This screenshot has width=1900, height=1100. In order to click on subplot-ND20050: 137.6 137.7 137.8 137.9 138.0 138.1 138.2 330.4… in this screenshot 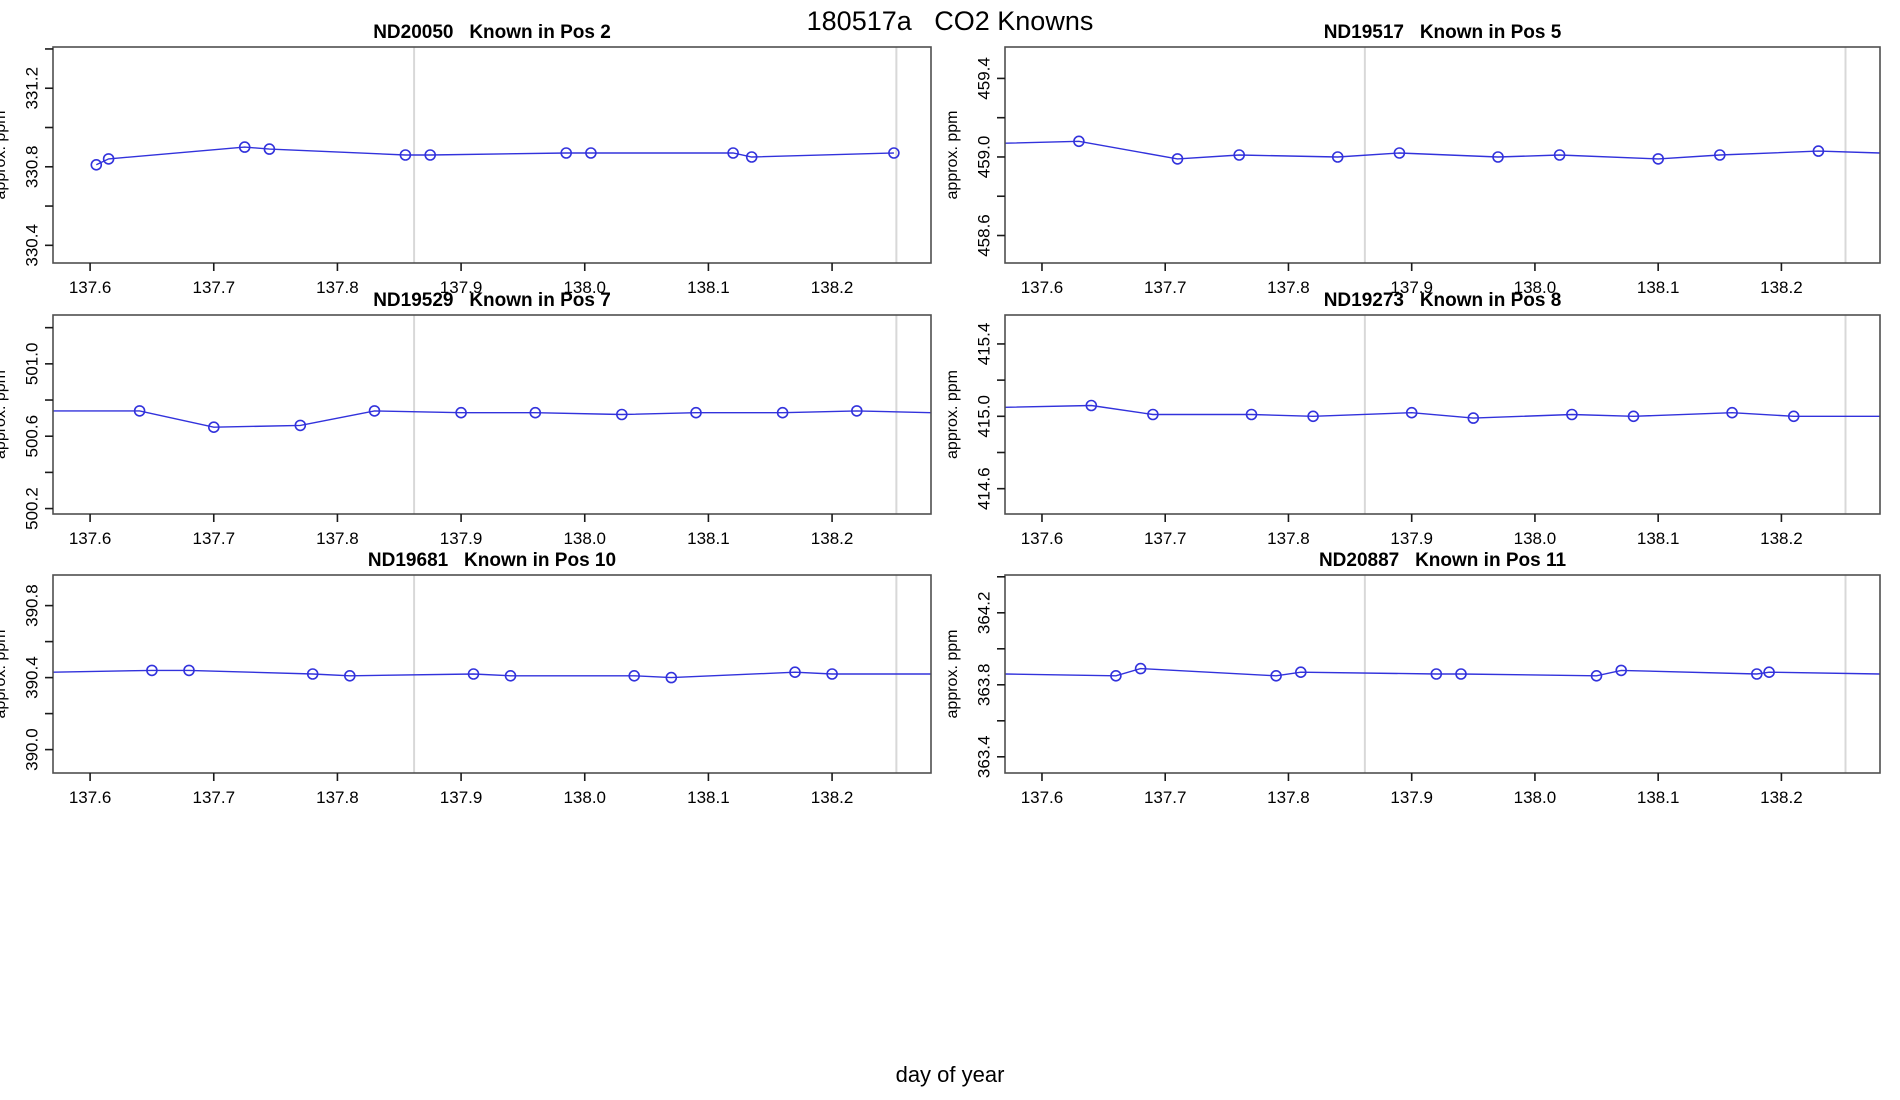, I will do `click(466, 159)`.